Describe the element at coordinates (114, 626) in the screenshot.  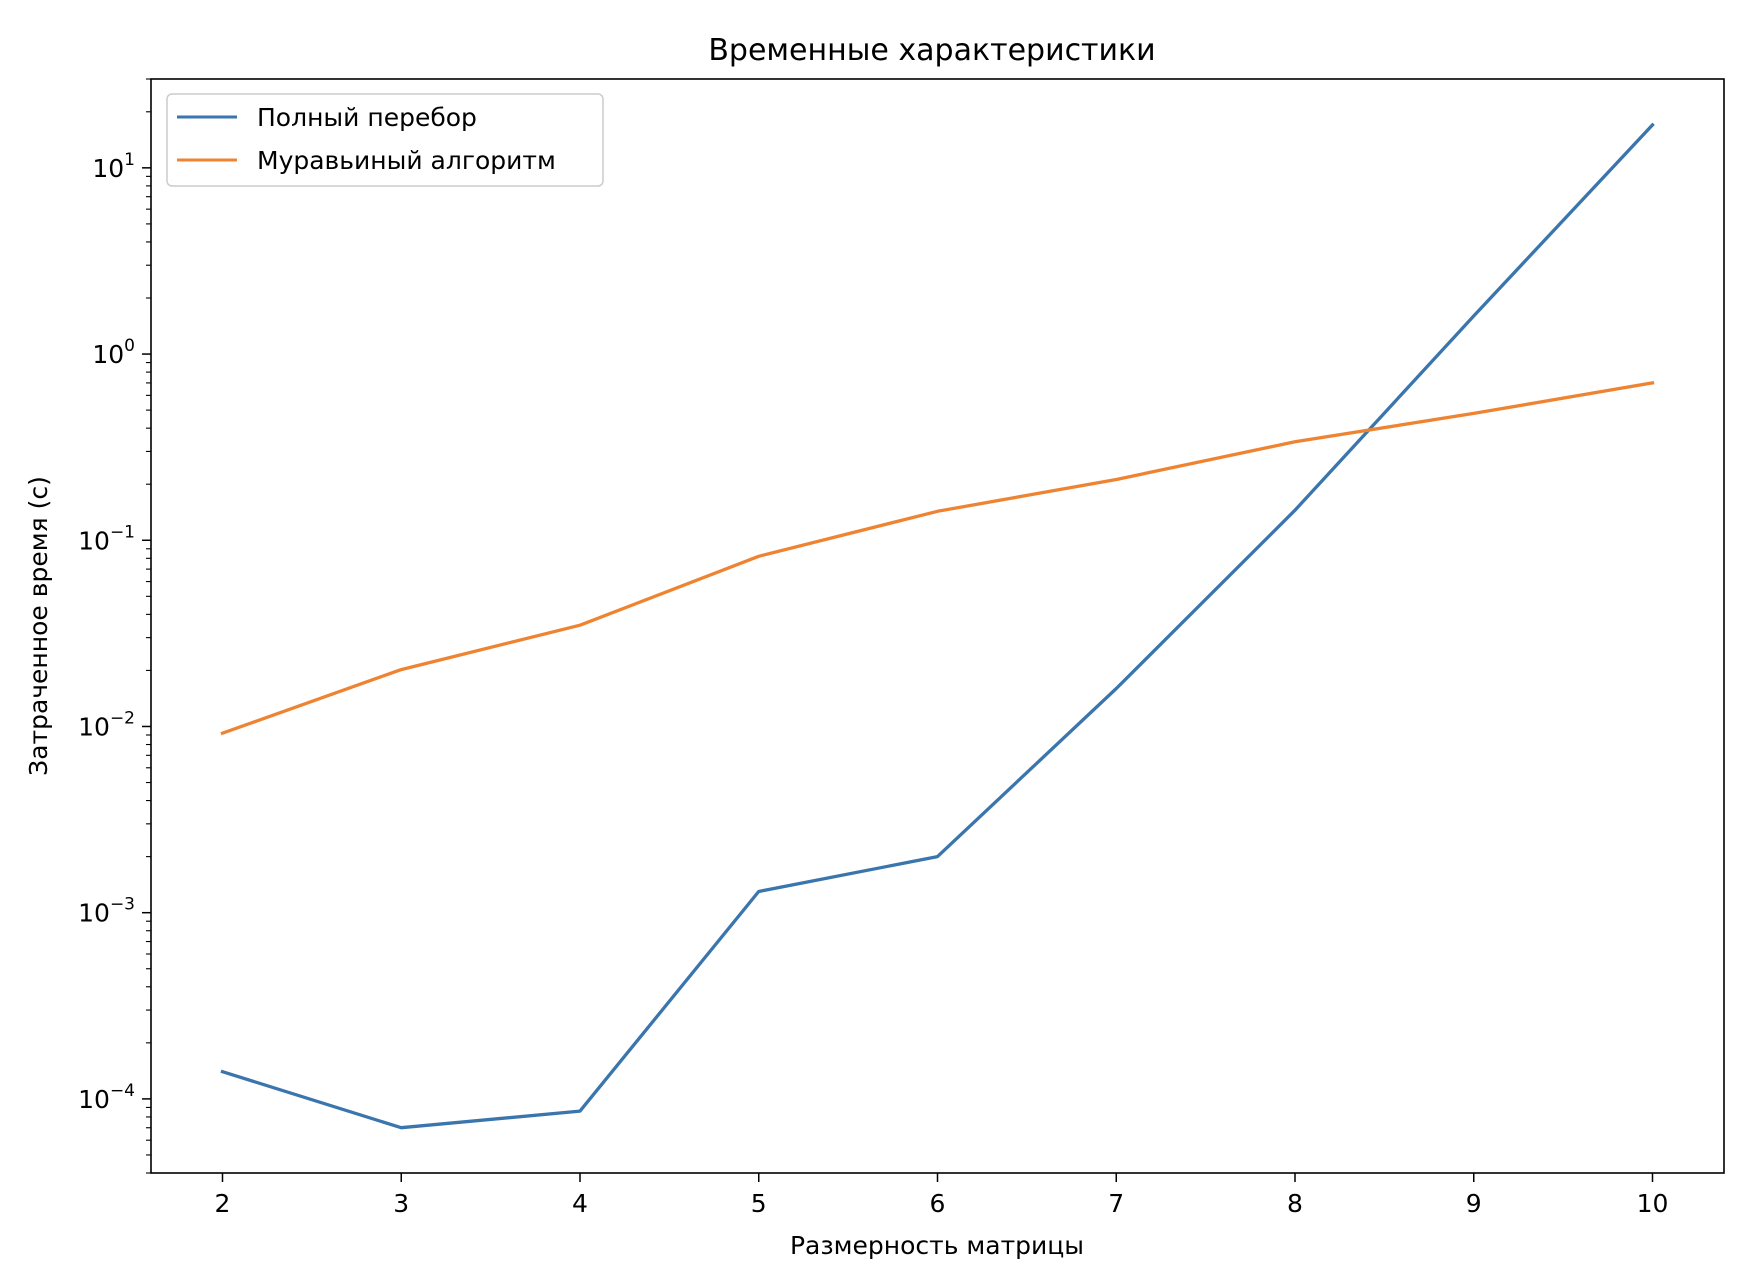
I see `y-axis-ticks: 10⁻⁴ 10⁻³ 10⁻² 10⁻¹ 10⁰ 10¹` at that location.